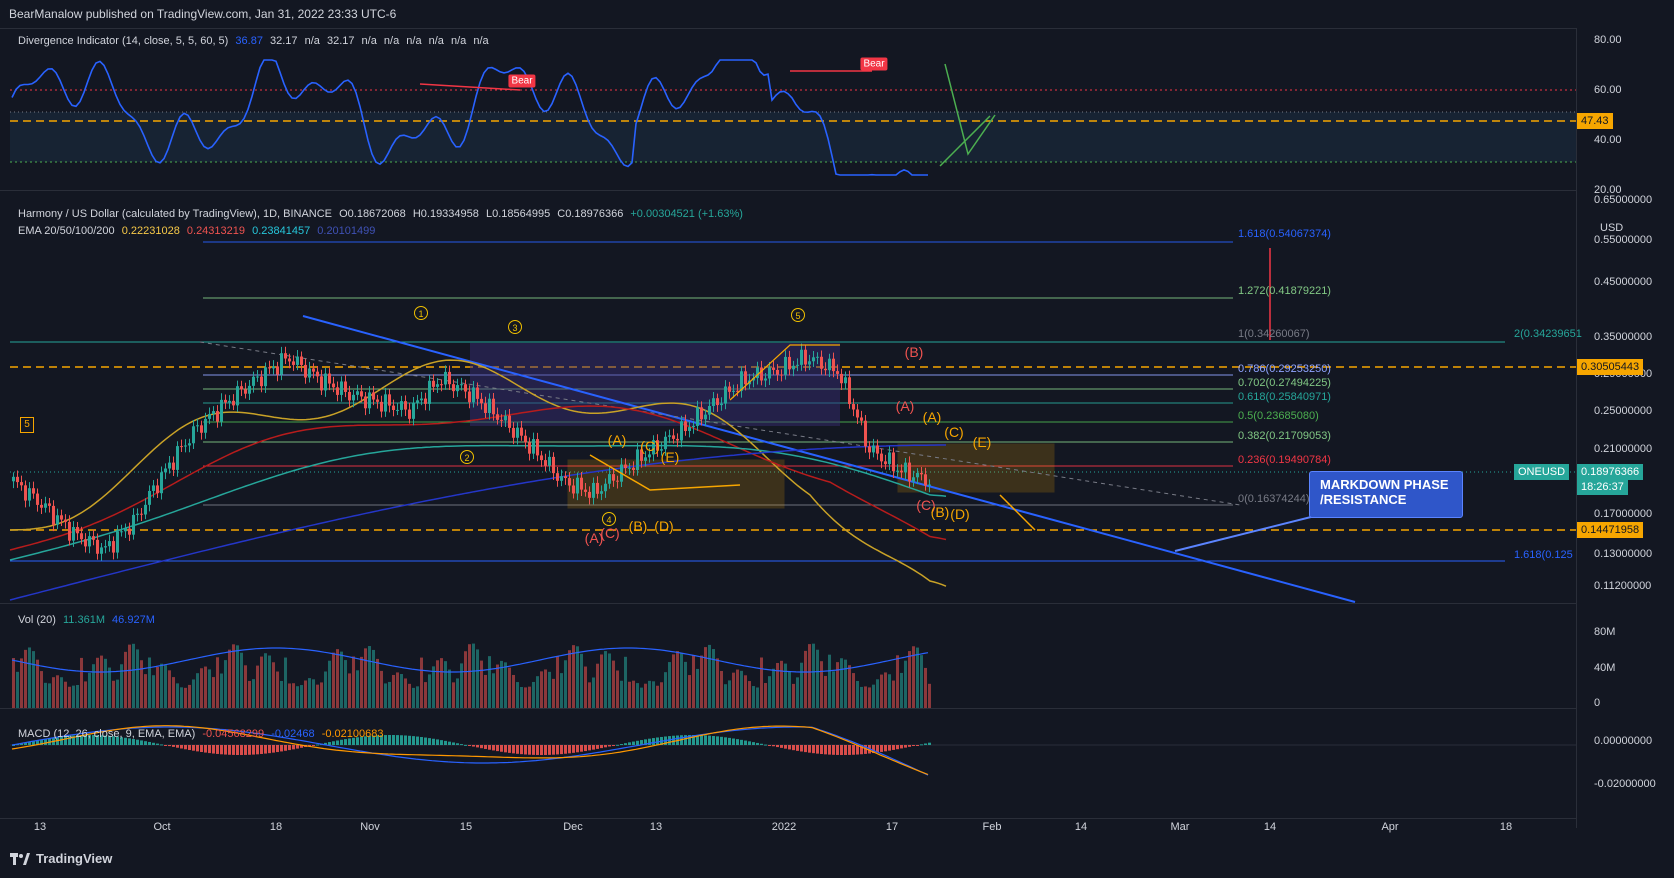 The image size is (1674, 878). What do you see at coordinates (1386, 494) in the screenshot?
I see `markdown-phase-callout: MARKDOWN PHASE /RESISTANCE` at bounding box center [1386, 494].